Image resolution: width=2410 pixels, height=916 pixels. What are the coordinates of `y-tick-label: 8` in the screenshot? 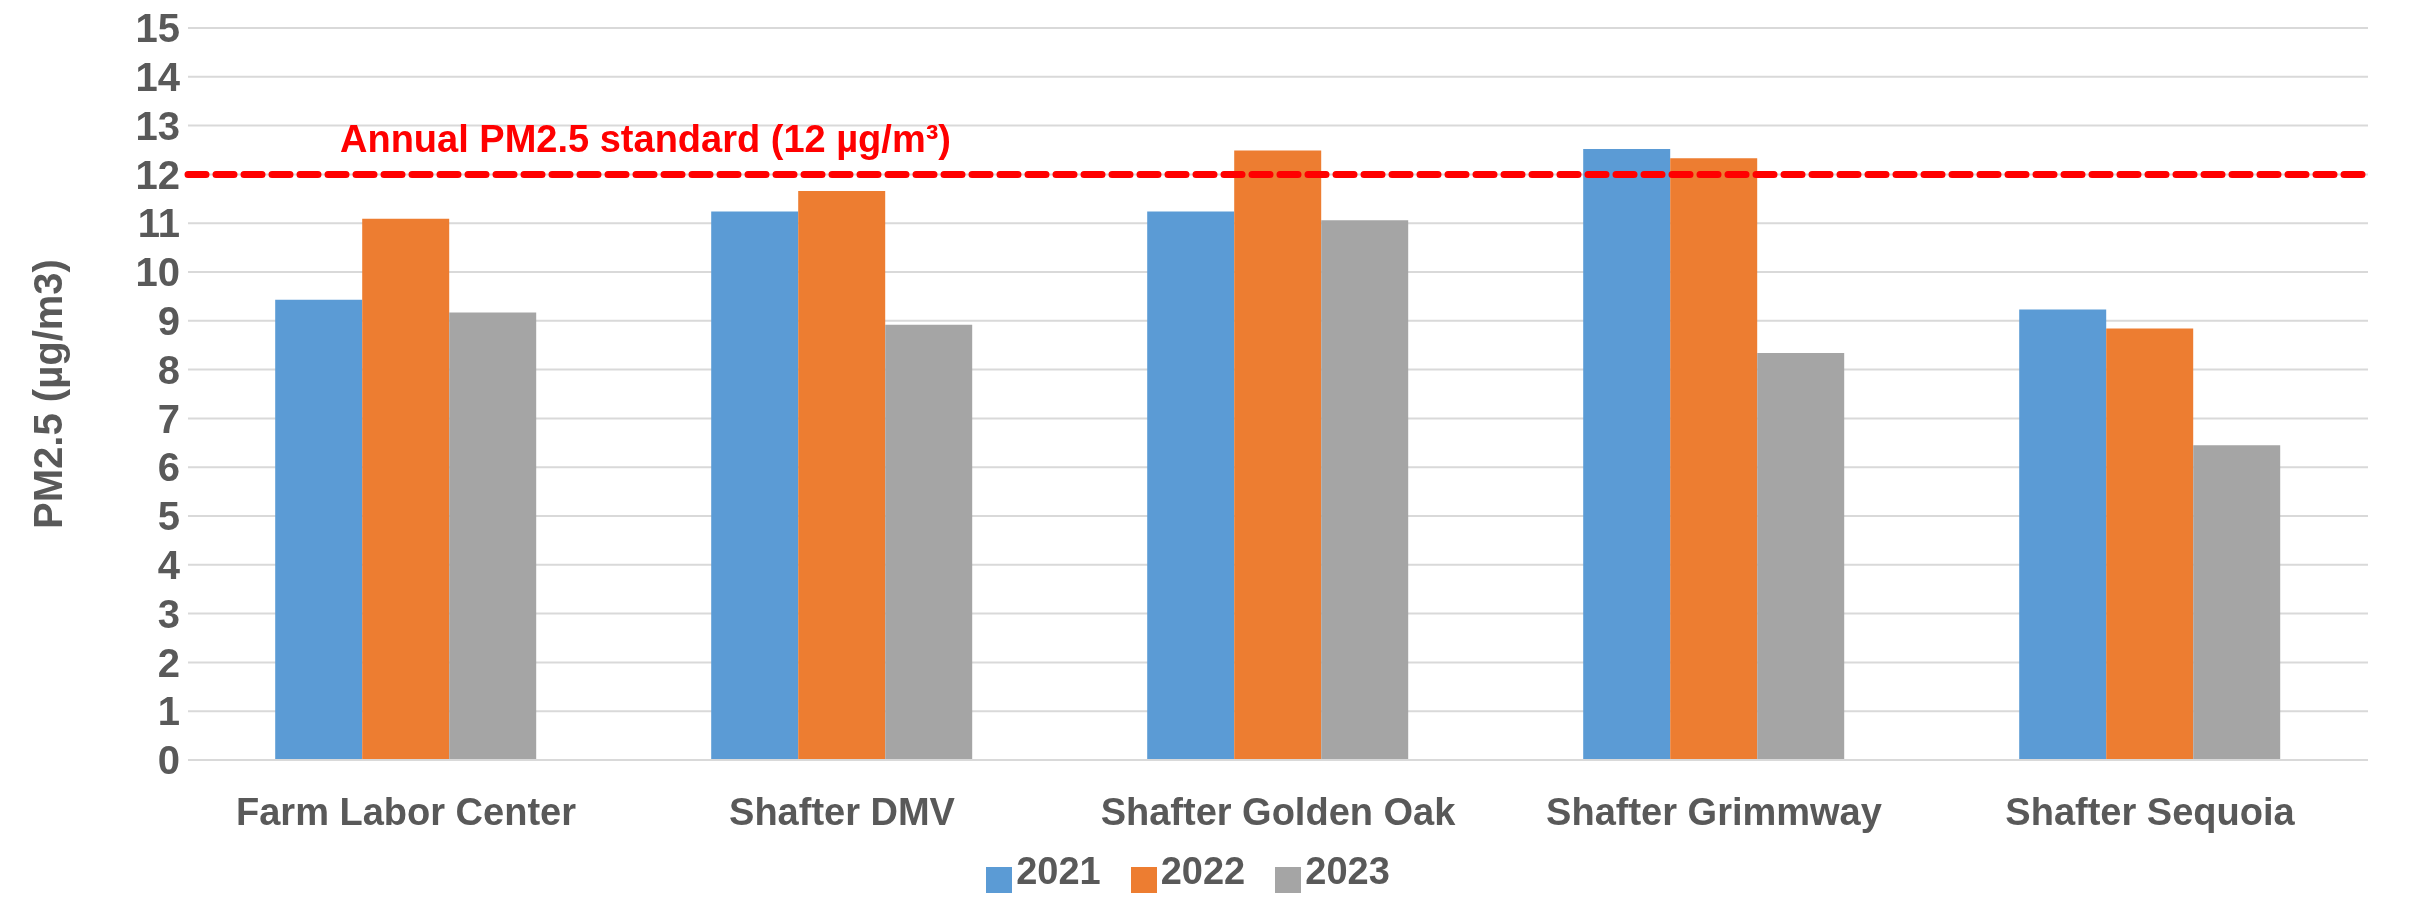 It's located at (168, 369).